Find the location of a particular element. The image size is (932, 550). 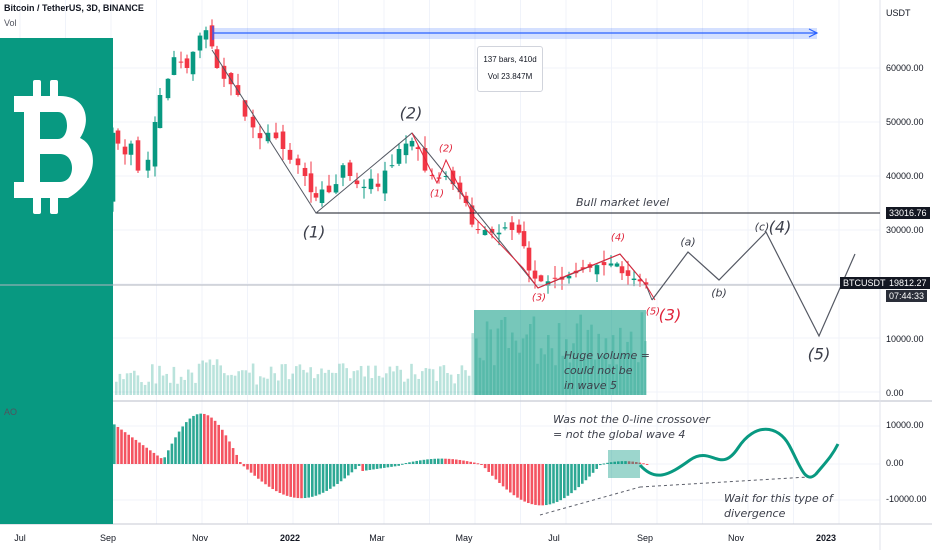

subwave-label-4: (4) is located at coordinates (618, 238).